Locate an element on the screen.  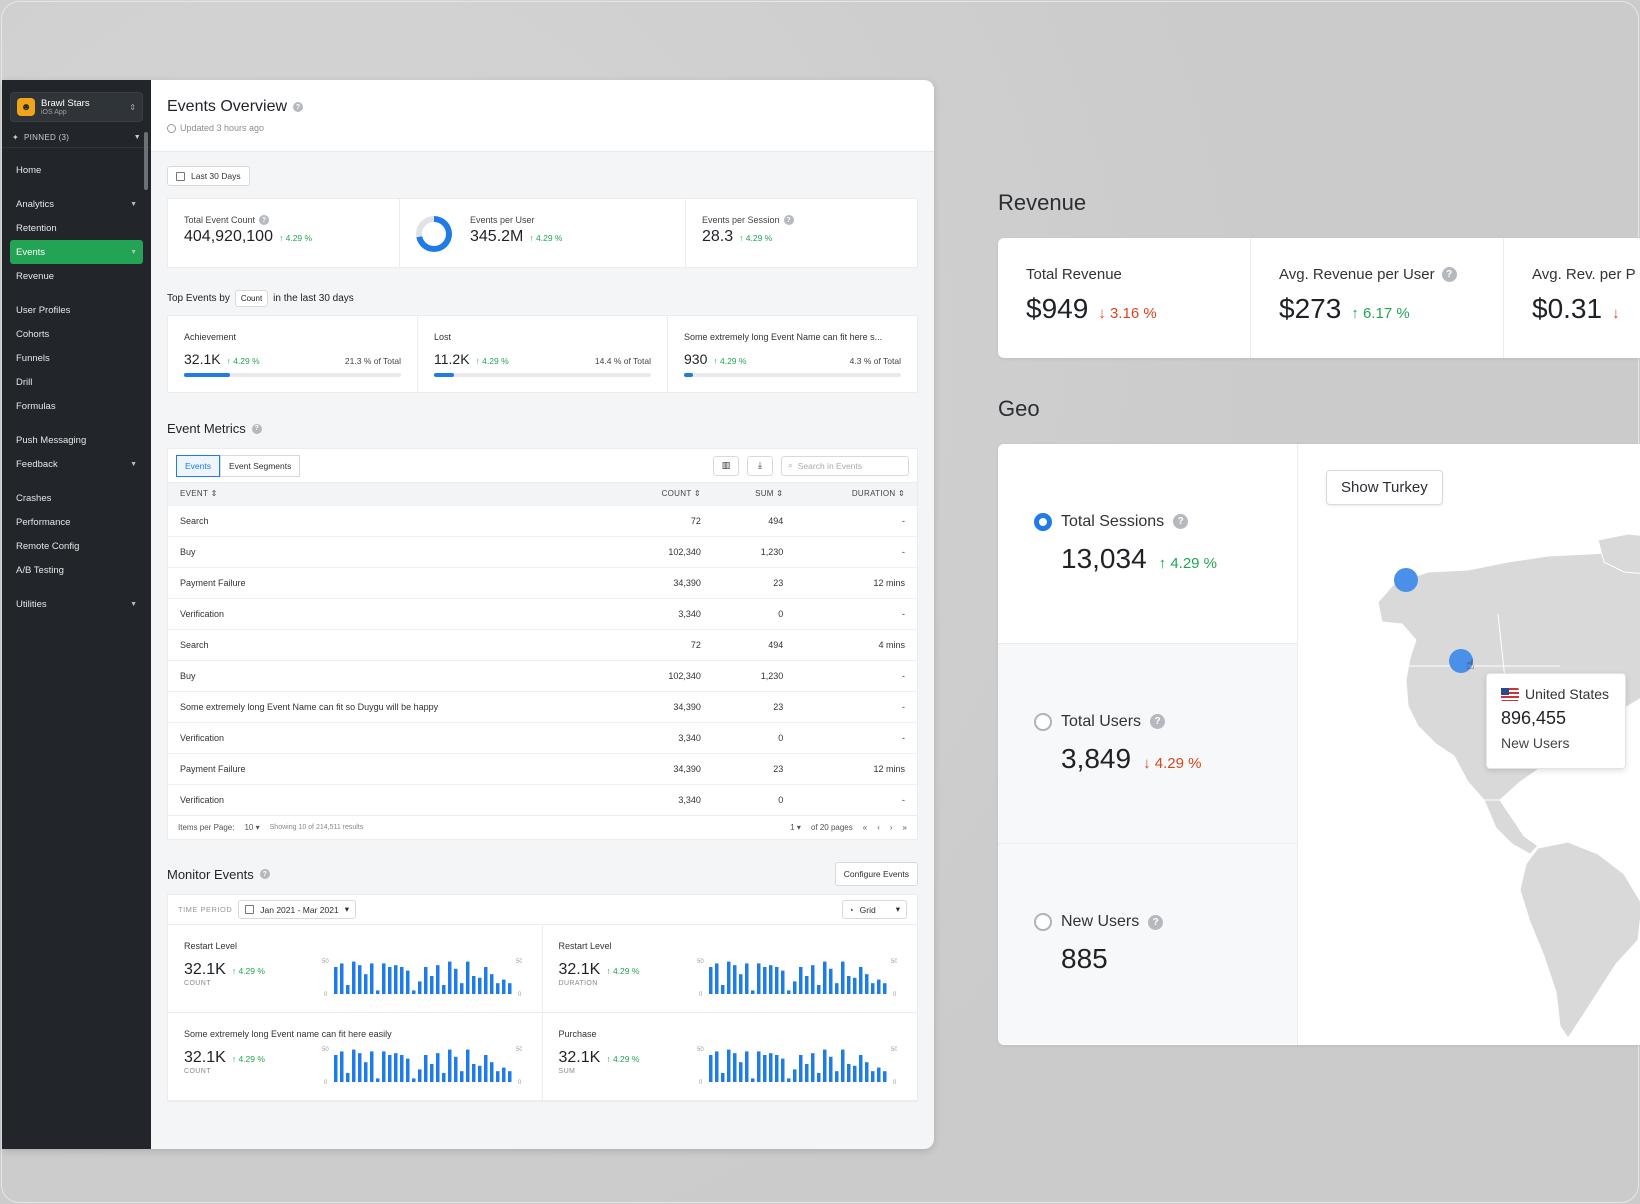
sidebar-item-retention: Retention is located at coordinates (76, 228).